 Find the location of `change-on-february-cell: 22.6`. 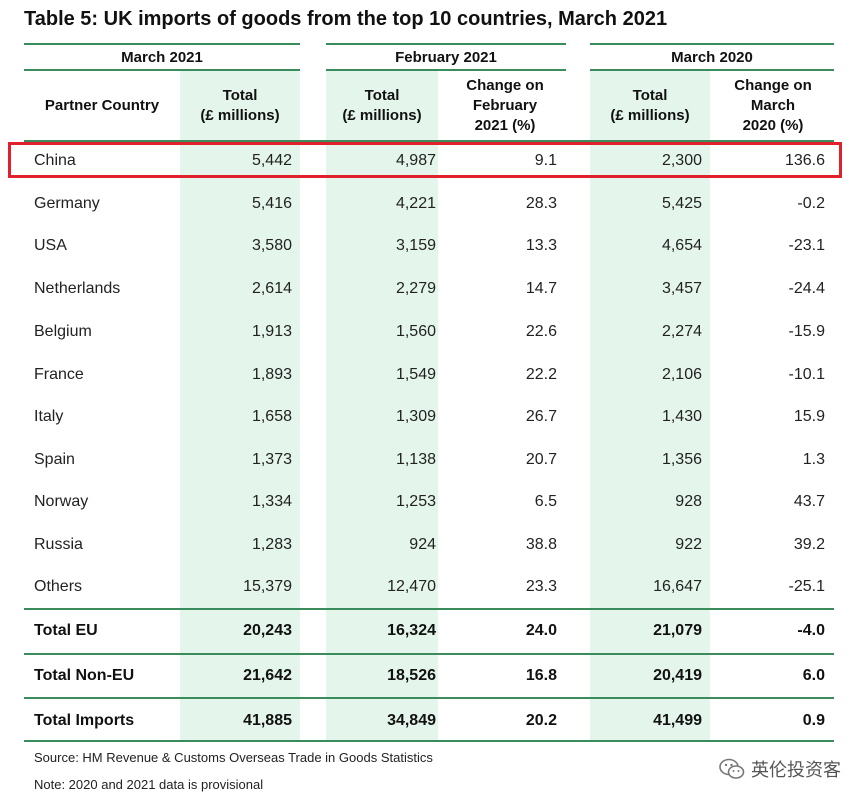

change-on-february-cell: 22.6 is located at coordinates (541, 331).